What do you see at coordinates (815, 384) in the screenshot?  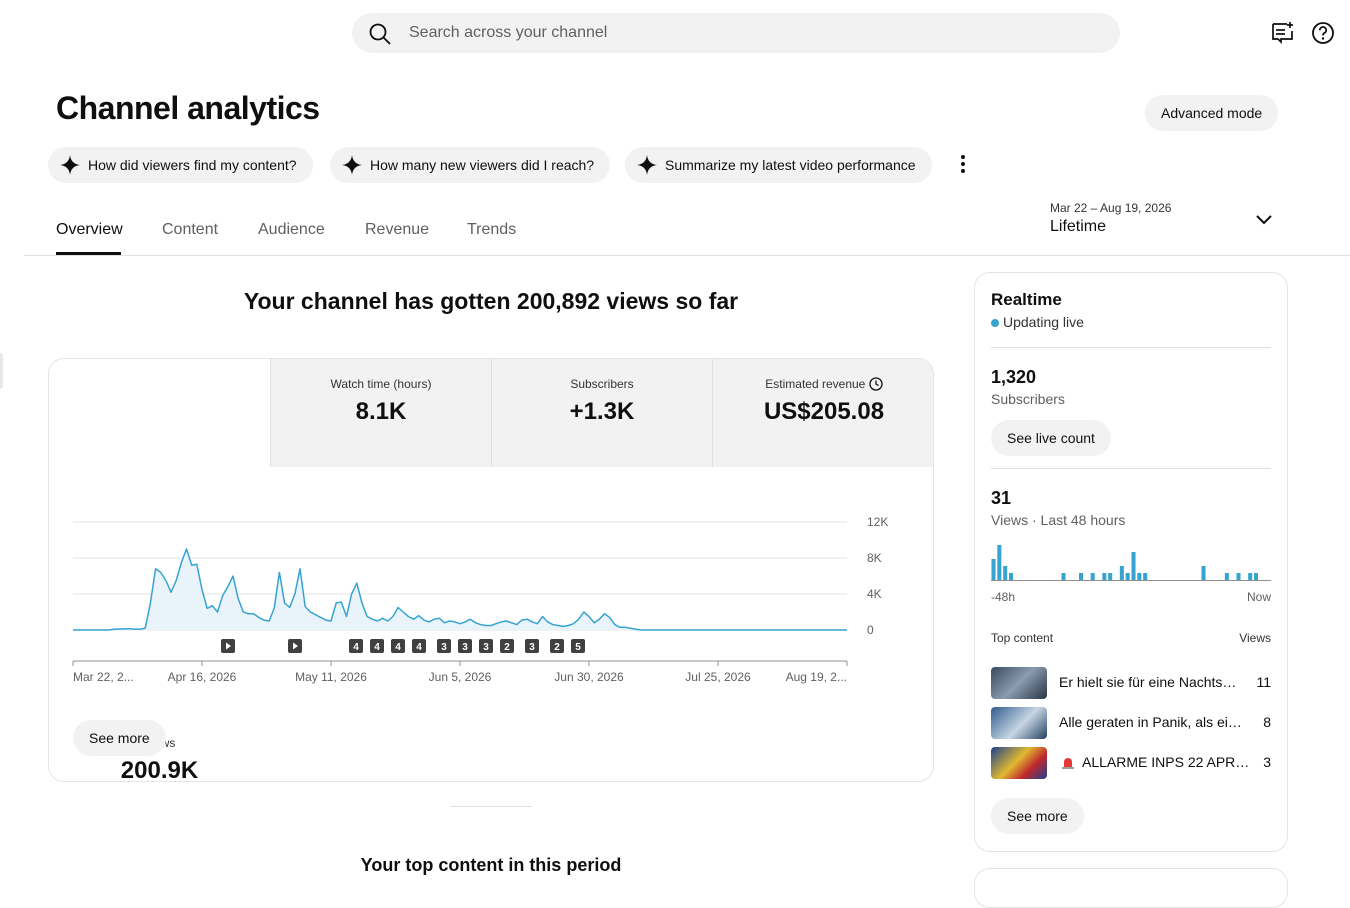 I see `metric-label-text: Estimated revenue` at bounding box center [815, 384].